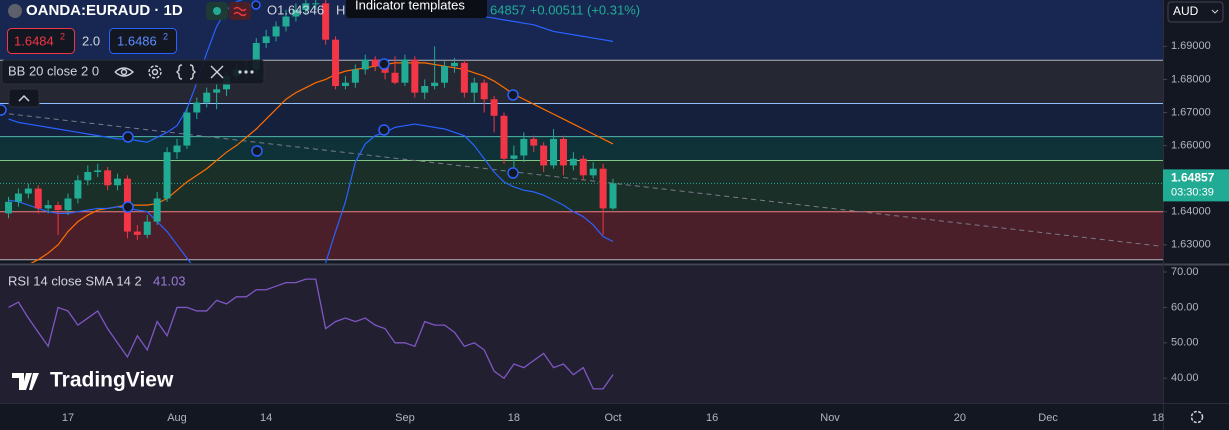 The image size is (1229, 430). What do you see at coordinates (177, 418) in the screenshot?
I see `x-tick-label: Aug` at bounding box center [177, 418].